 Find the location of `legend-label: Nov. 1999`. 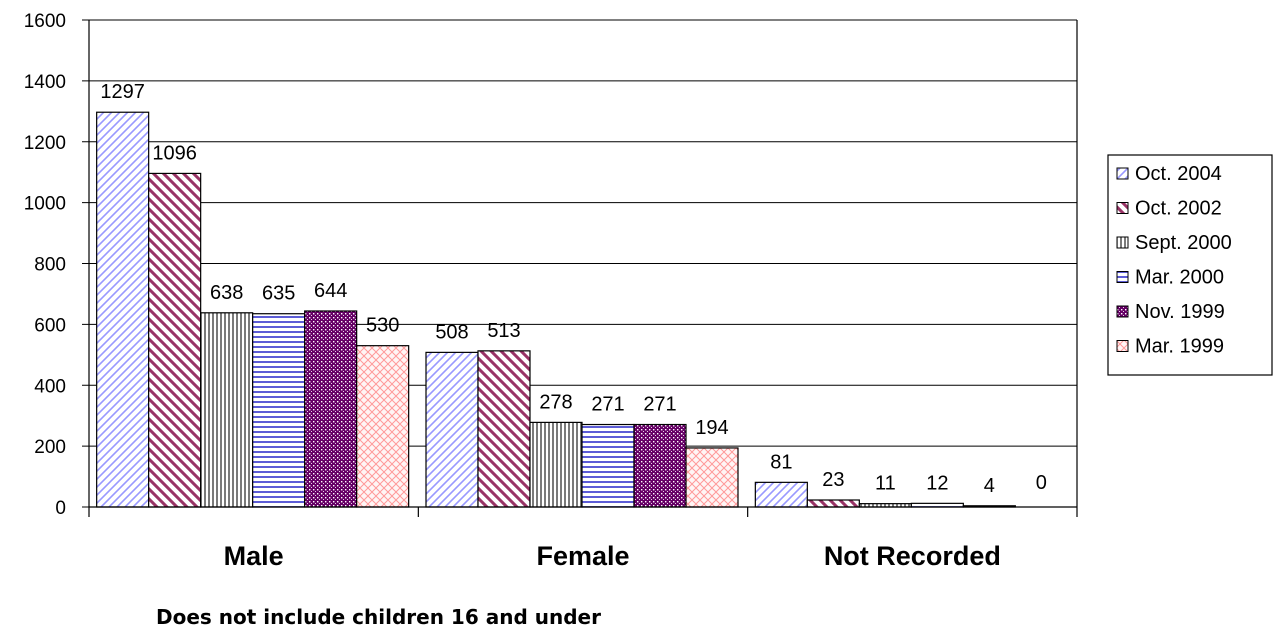

legend-label: Nov. 1999 is located at coordinates (1180, 312).